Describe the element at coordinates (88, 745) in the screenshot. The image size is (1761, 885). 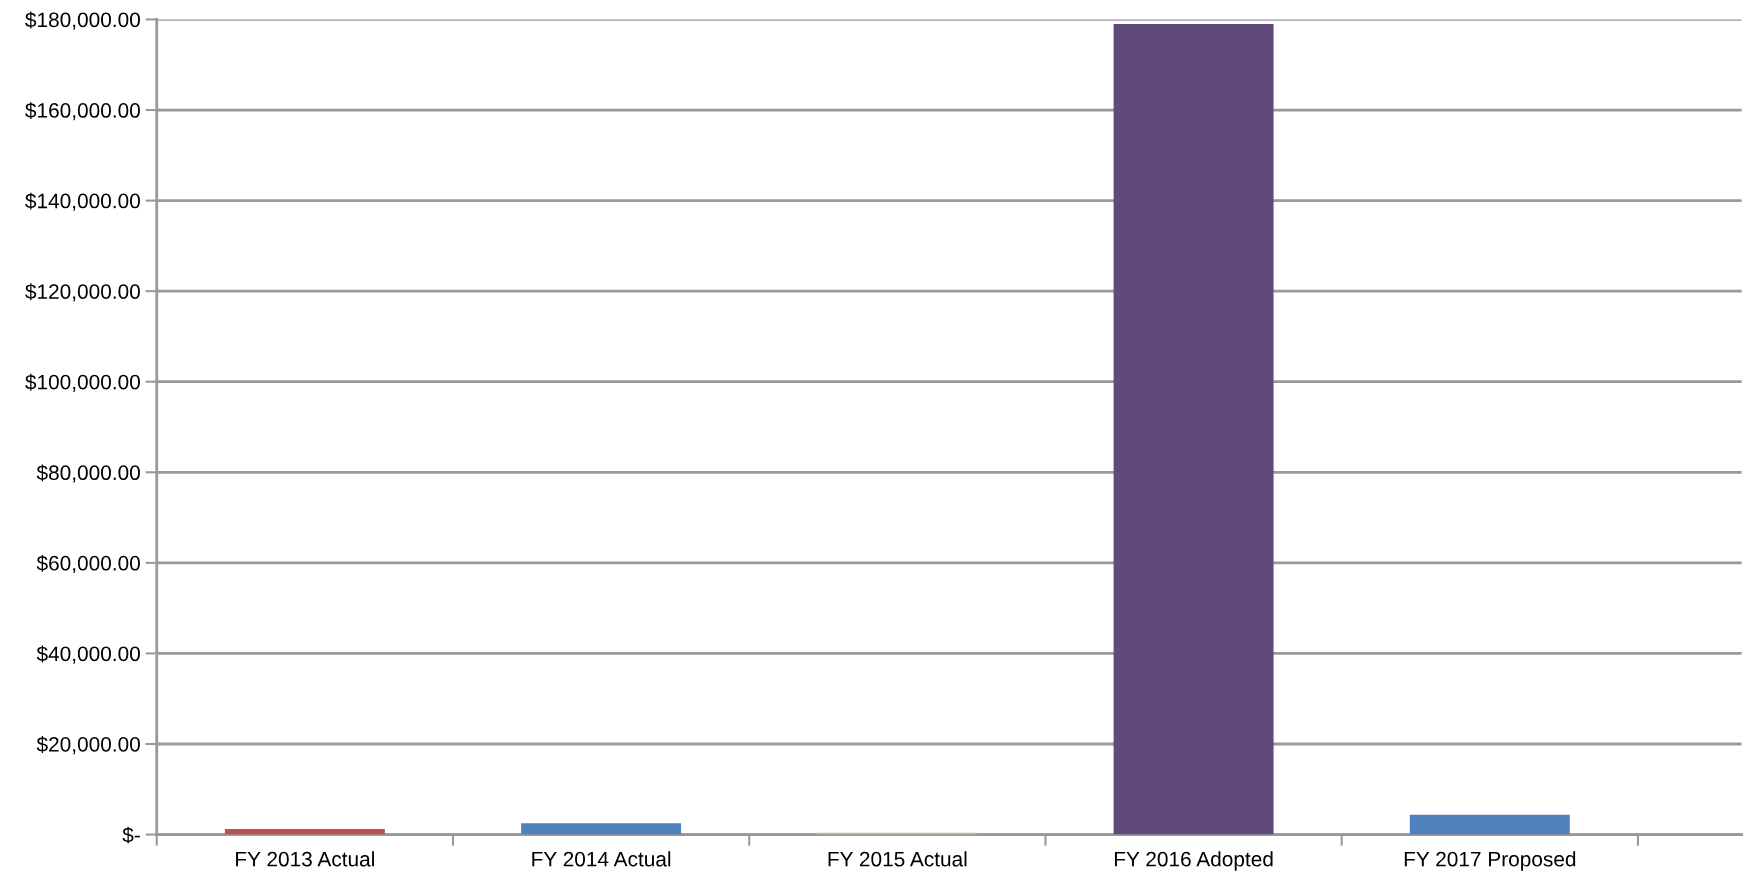
I see `y-tick-label: $20,000.00` at that location.